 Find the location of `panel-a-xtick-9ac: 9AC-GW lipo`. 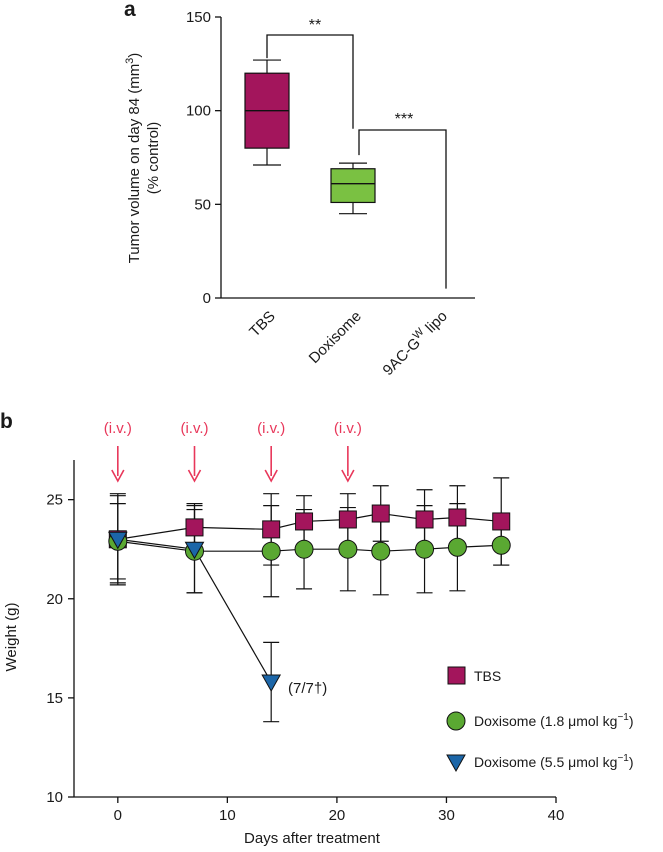

panel-a-xtick-9ac: 9AC-GW lipo is located at coordinates (414, 342).